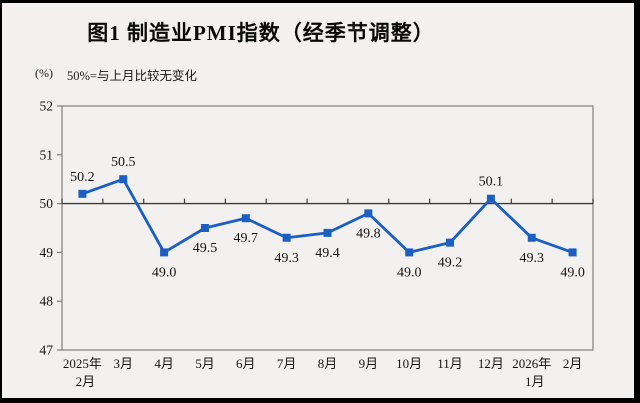 Image resolution: width=640 pixels, height=403 pixels. Describe the element at coordinates (409, 363) in the screenshot. I see `x-axis-label: 10月` at that location.